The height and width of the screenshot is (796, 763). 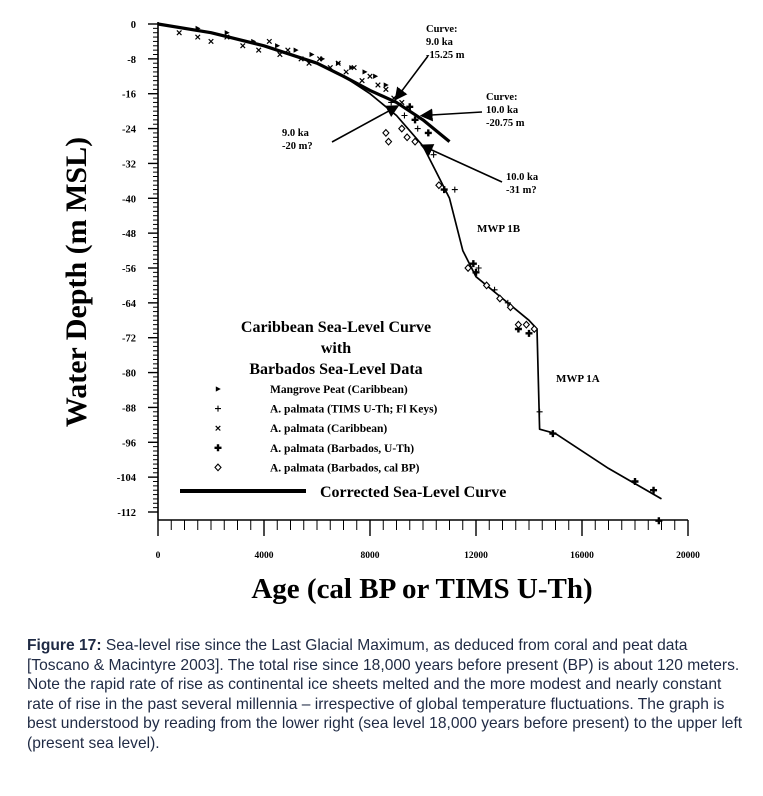 What do you see at coordinates (218, 408) in the screenshot?
I see `legend-marker-plus` at bounding box center [218, 408].